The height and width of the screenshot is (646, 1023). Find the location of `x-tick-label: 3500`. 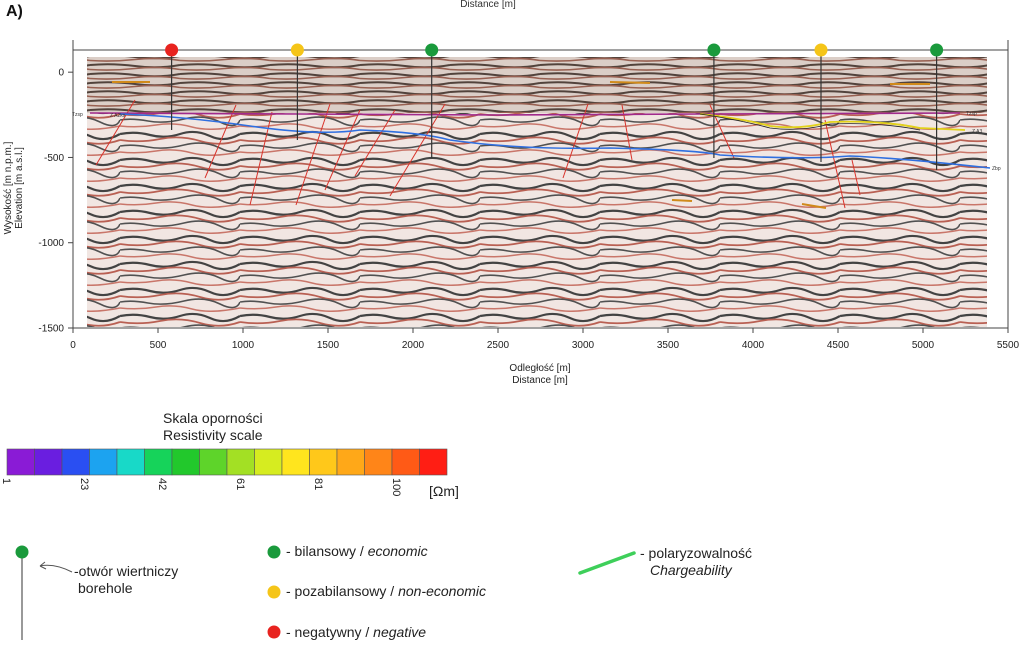

x-tick-label: 3500 is located at coordinates (668, 345).